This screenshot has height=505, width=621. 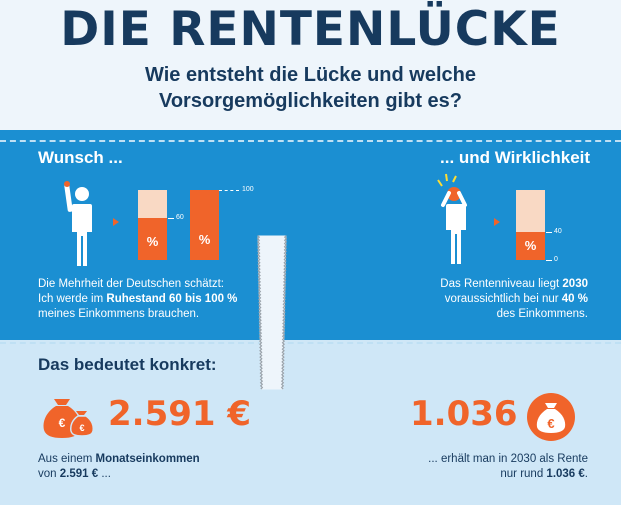 What do you see at coordinates (248, 189) in the screenshot?
I see `tick-100: 100` at bounding box center [248, 189].